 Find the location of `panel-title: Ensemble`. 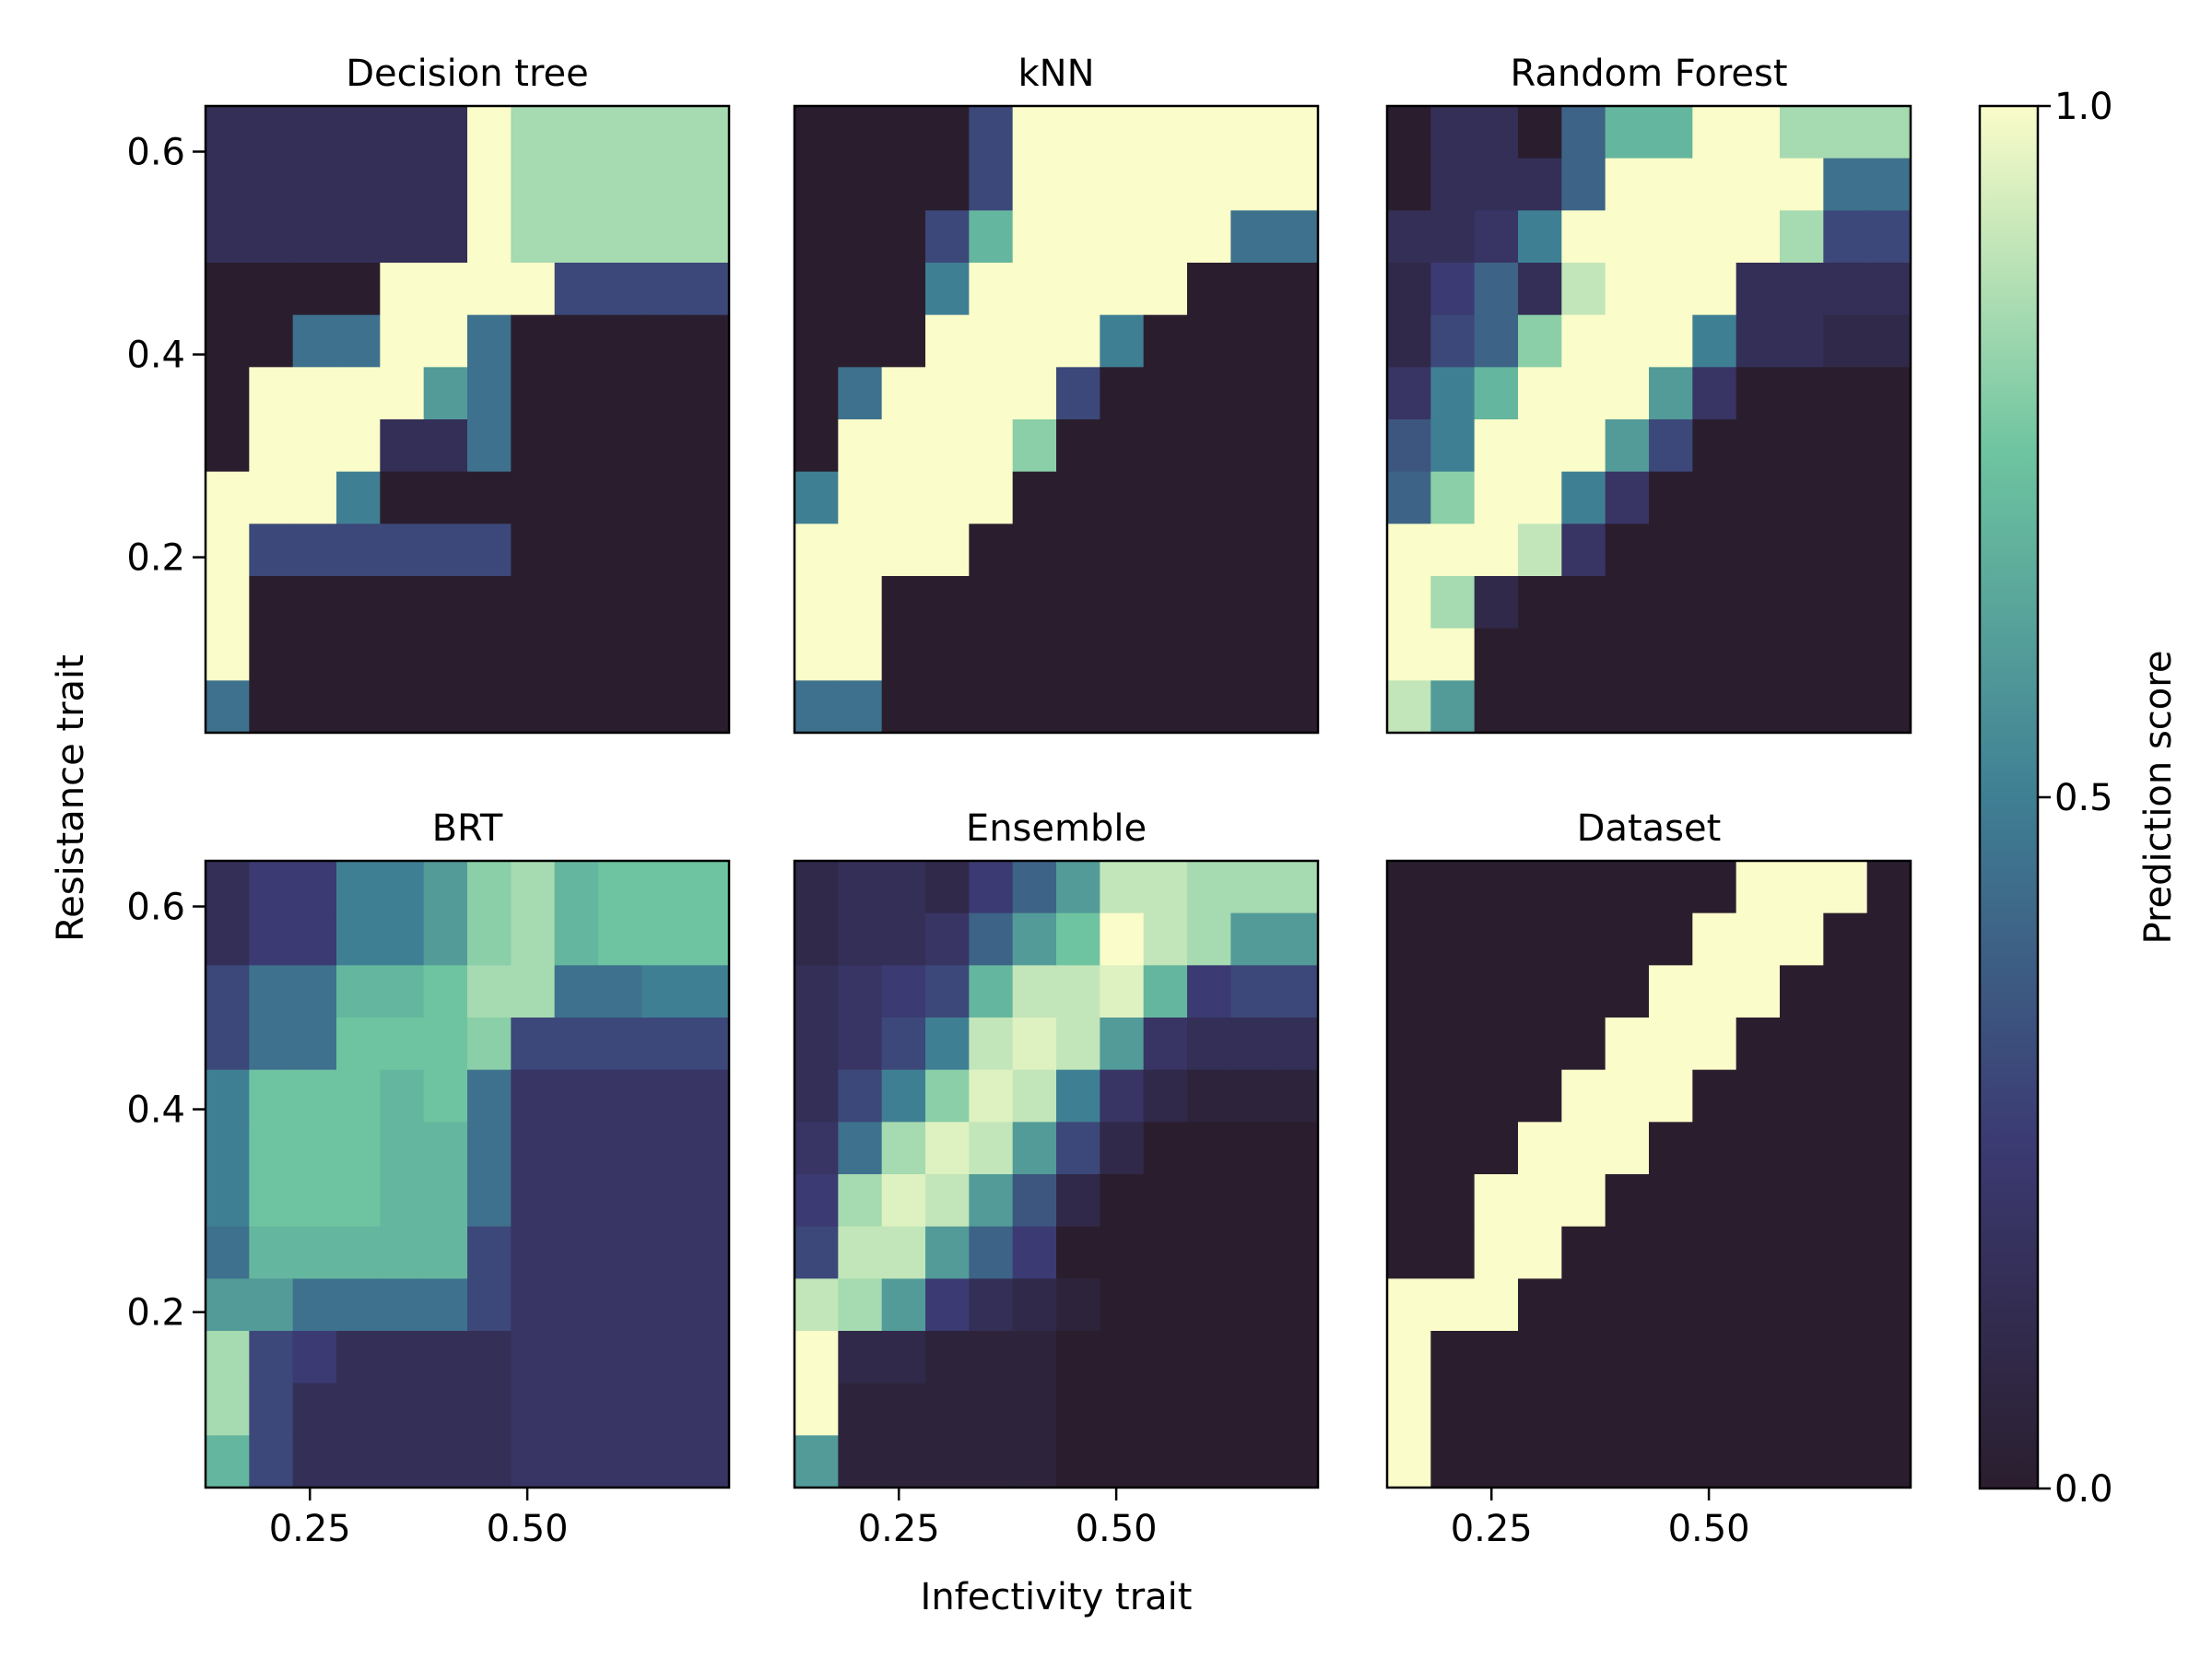

panel-title: Ensemble is located at coordinates (1056, 828).